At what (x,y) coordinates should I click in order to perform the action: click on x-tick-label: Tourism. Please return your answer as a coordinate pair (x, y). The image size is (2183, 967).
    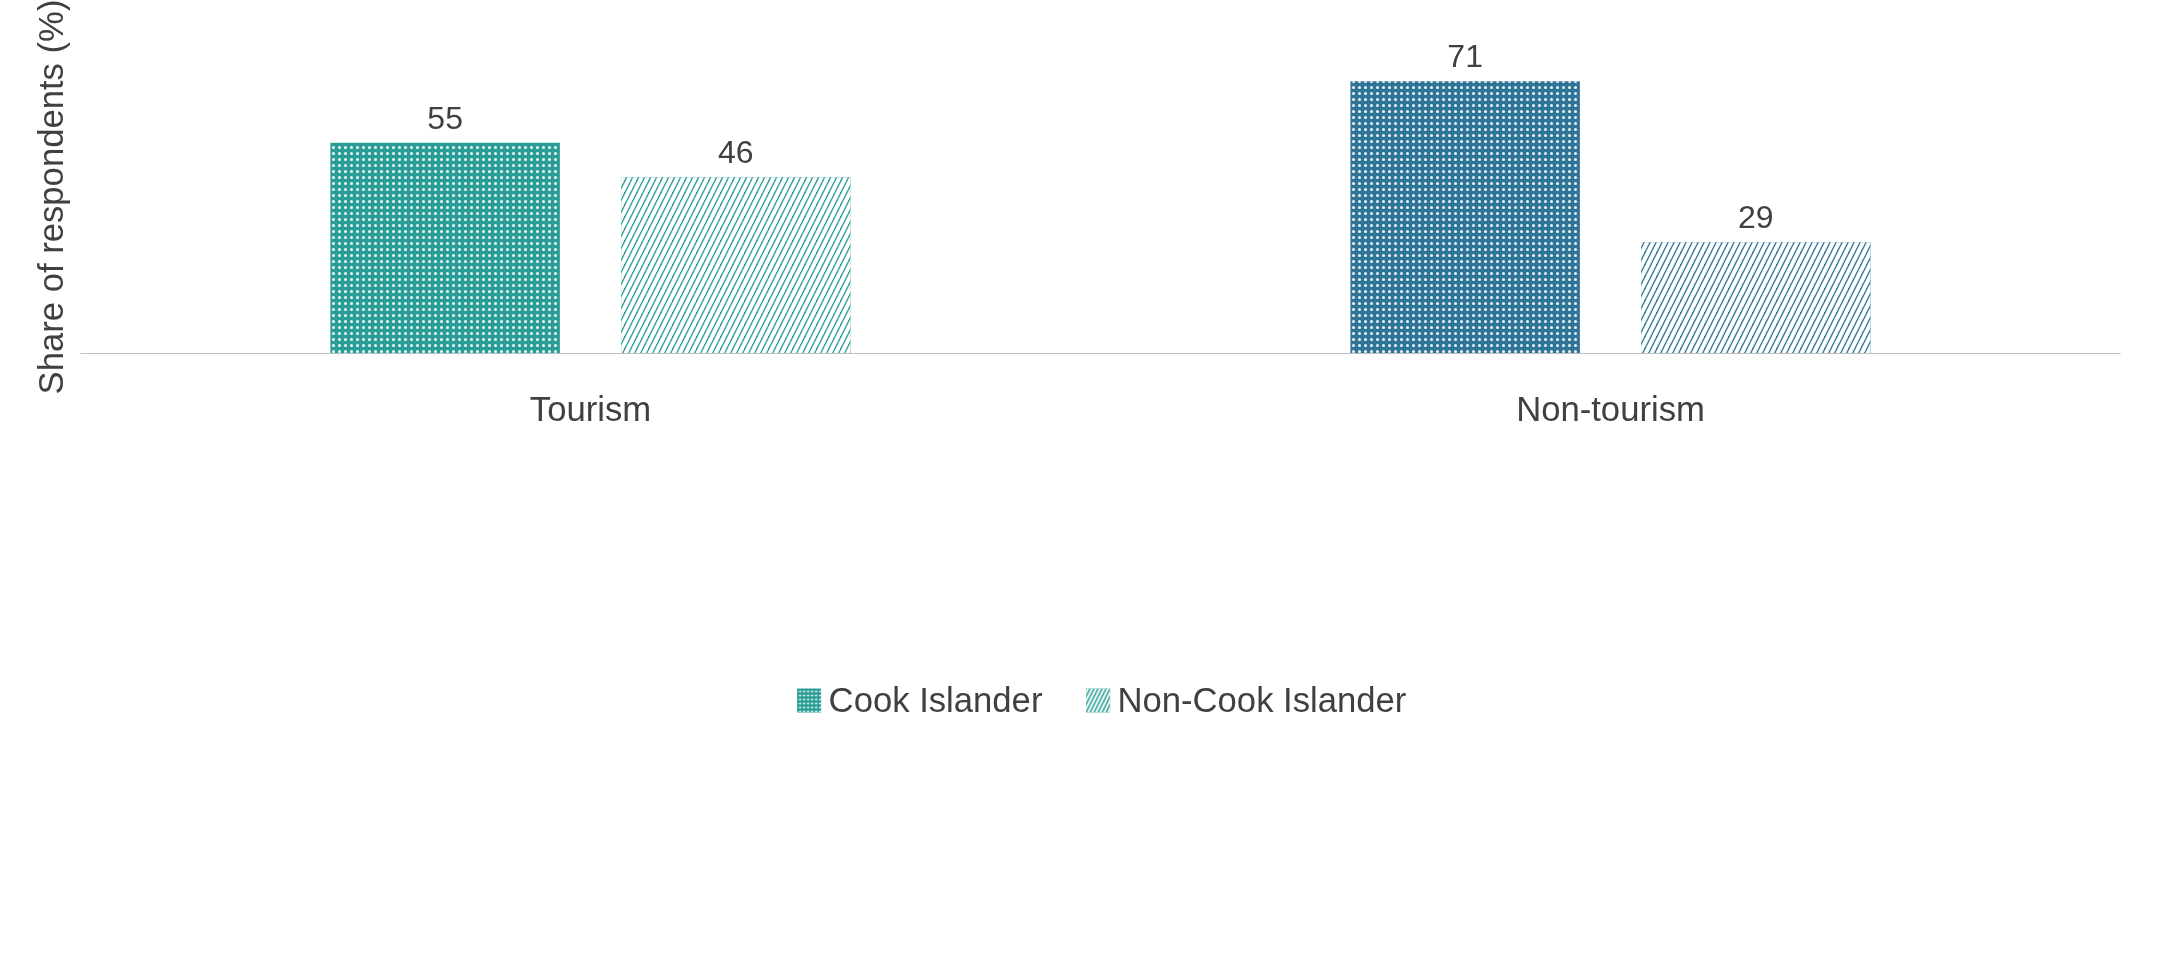
    Looking at the image, I should click on (590, 408).